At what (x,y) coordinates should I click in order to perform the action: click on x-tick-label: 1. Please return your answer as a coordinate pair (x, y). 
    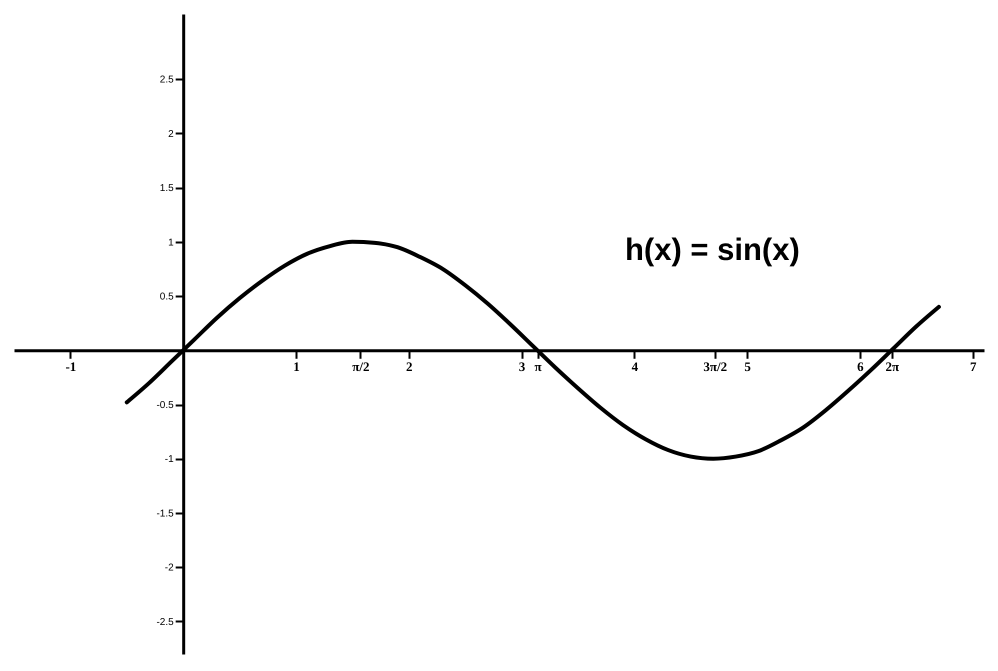
    Looking at the image, I should click on (296, 366).